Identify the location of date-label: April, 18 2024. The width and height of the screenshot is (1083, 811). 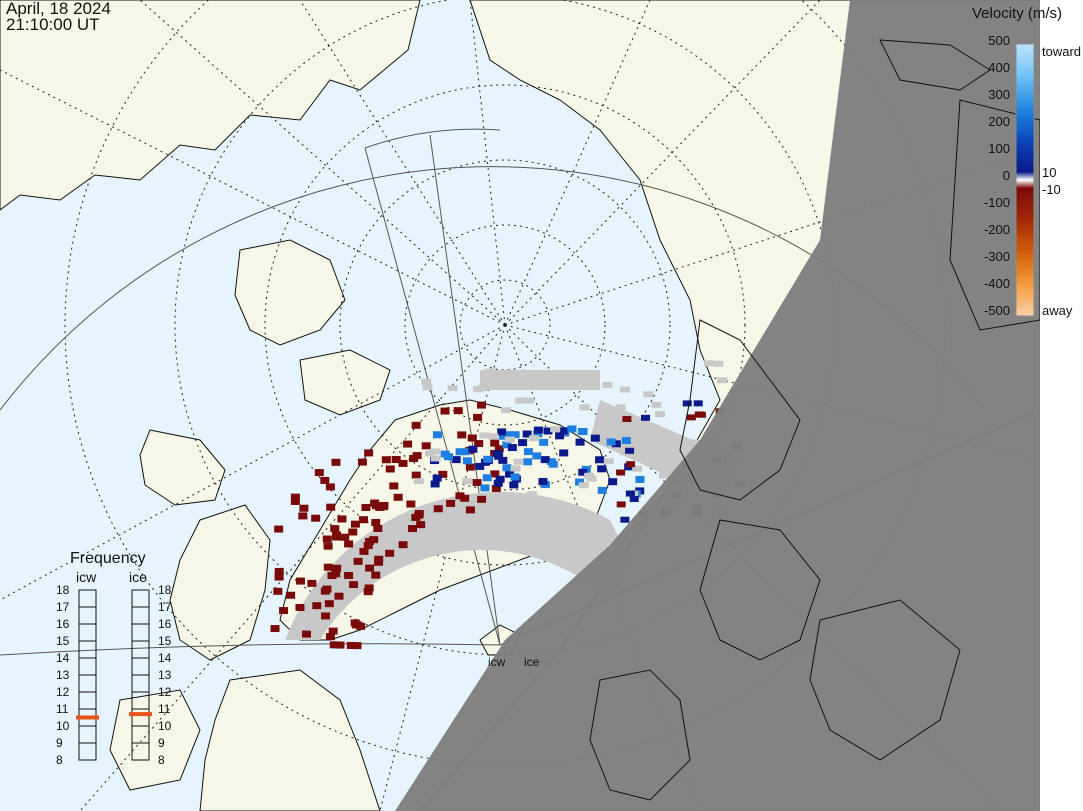
(58, 9).